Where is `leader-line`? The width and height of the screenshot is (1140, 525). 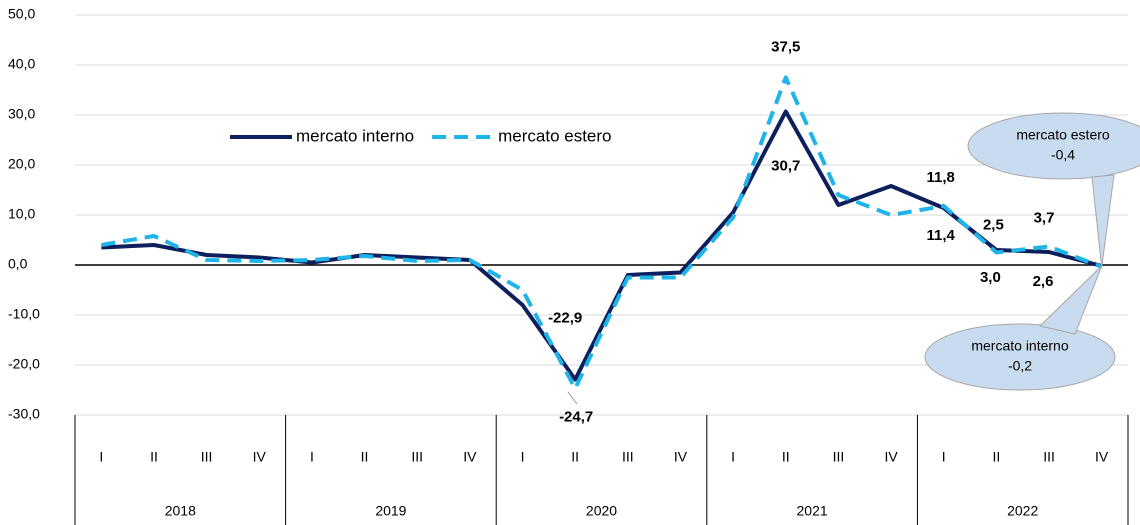 leader-line is located at coordinates (572, 398).